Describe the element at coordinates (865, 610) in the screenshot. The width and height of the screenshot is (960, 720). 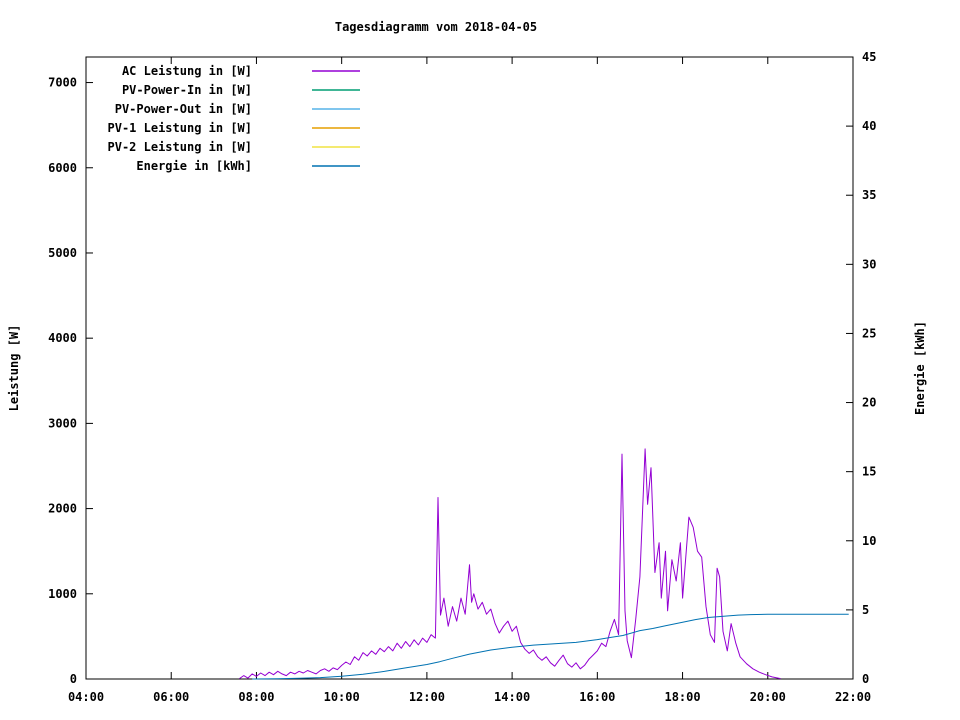
I see `y-right-tick-label: 5` at that location.